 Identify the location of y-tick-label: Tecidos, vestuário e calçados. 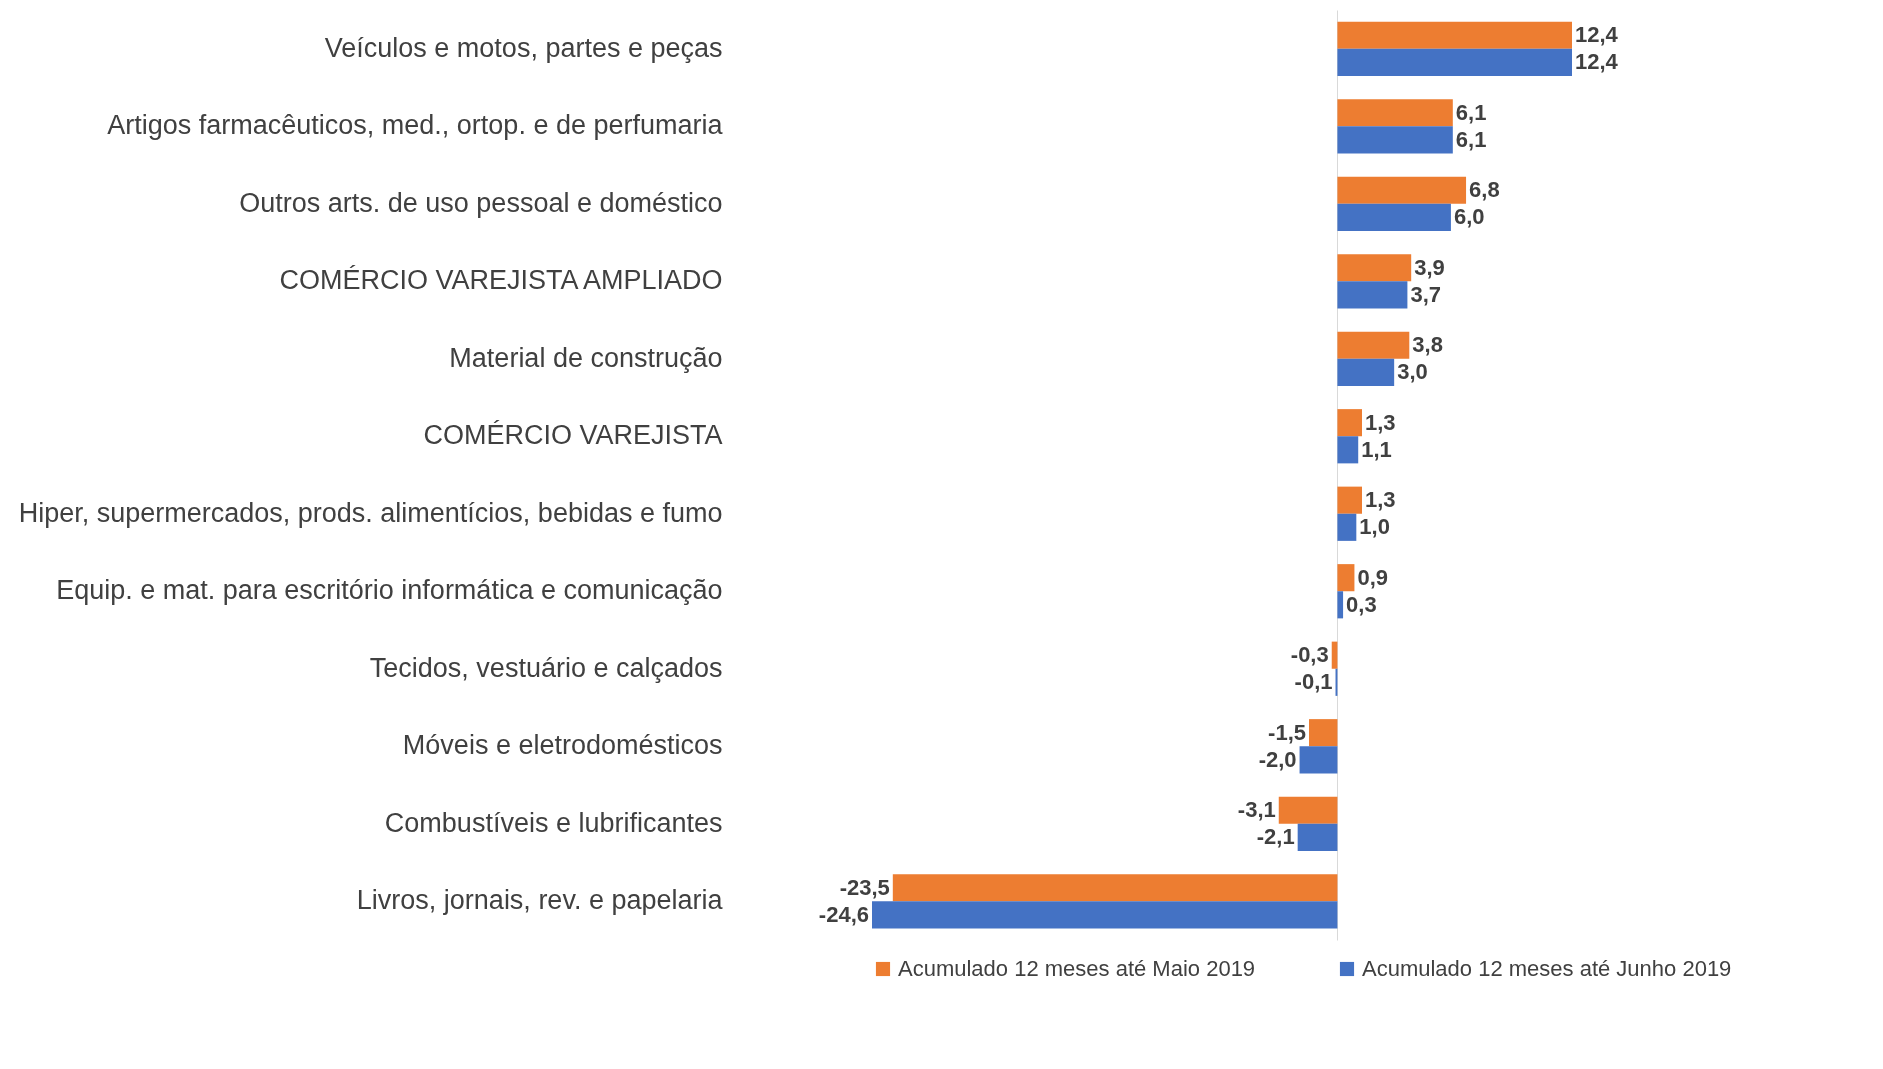
(546, 667).